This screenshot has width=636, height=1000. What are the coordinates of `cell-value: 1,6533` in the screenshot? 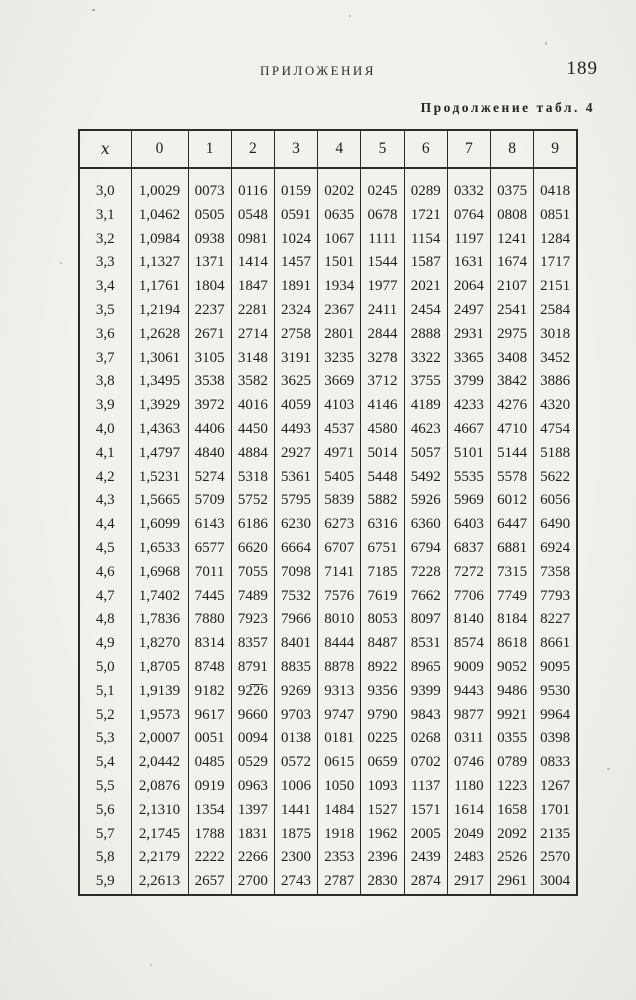 It's located at (159, 548).